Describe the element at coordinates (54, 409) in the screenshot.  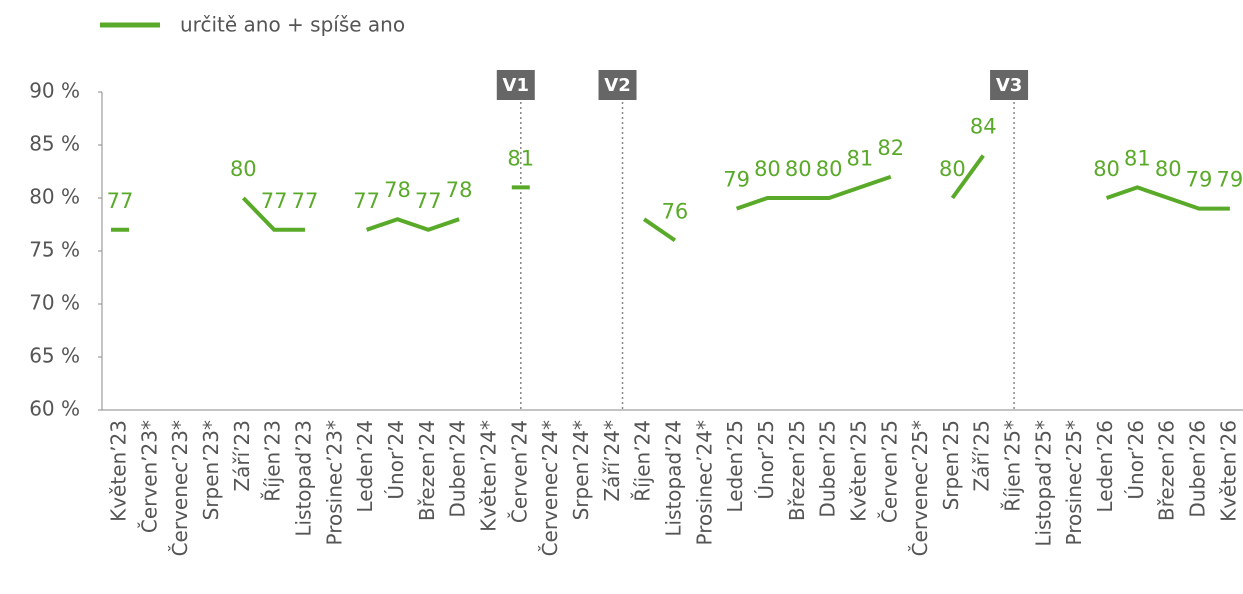
I see `y-tick-label: 60 %` at that location.